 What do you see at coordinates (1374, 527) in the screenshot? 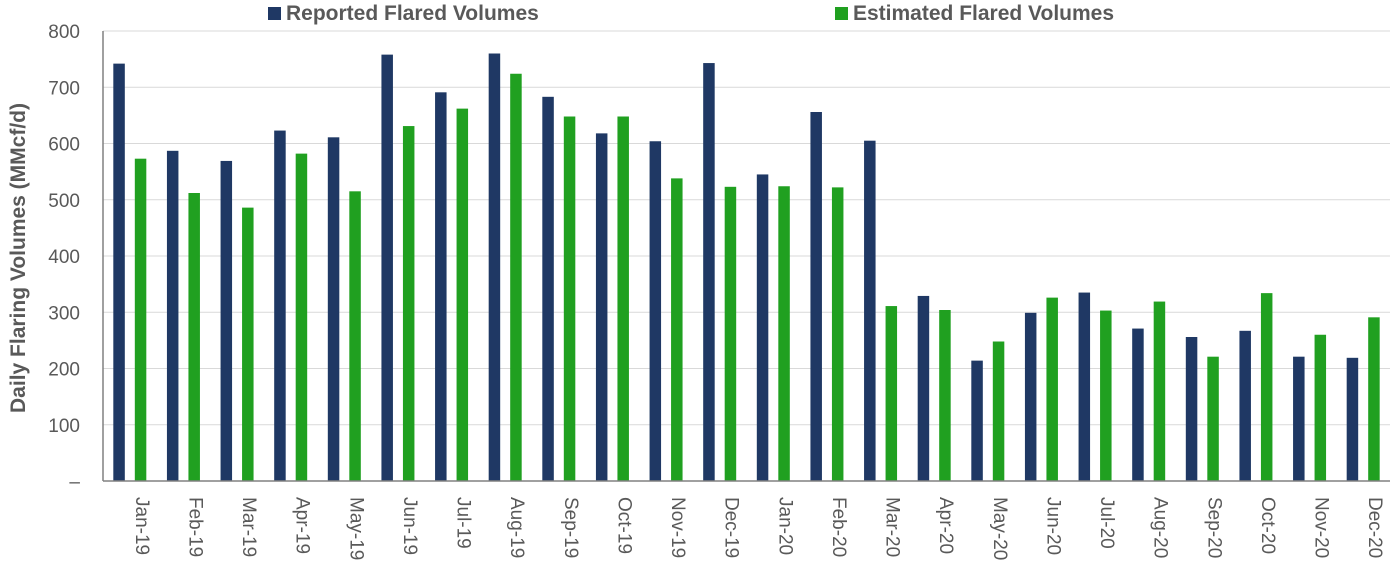
I see `x-tick-label: Dec-20` at bounding box center [1374, 527].